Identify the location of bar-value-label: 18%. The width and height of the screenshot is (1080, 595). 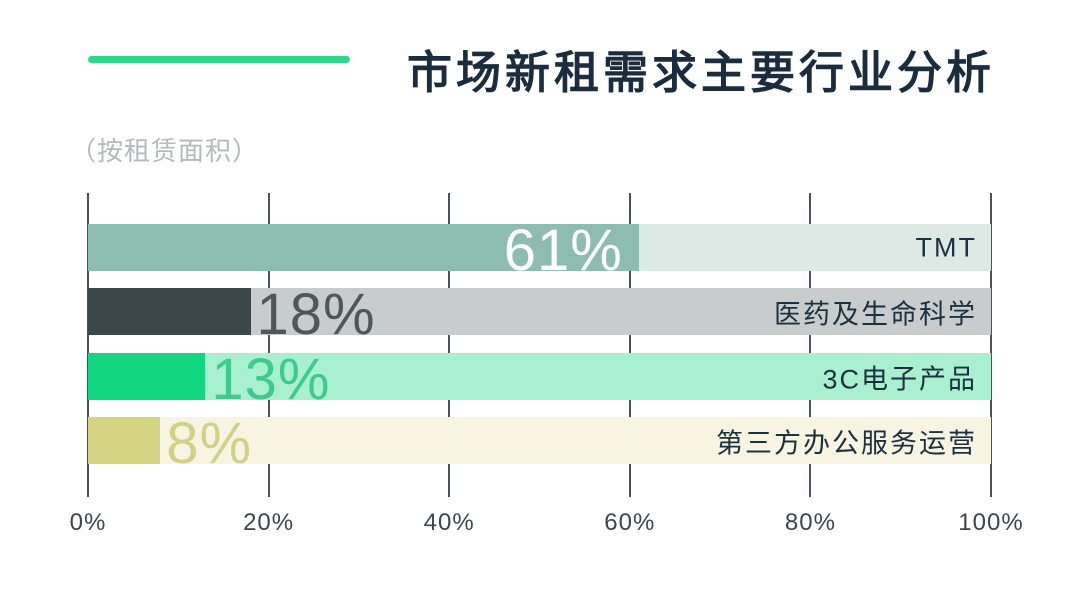
(316, 314).